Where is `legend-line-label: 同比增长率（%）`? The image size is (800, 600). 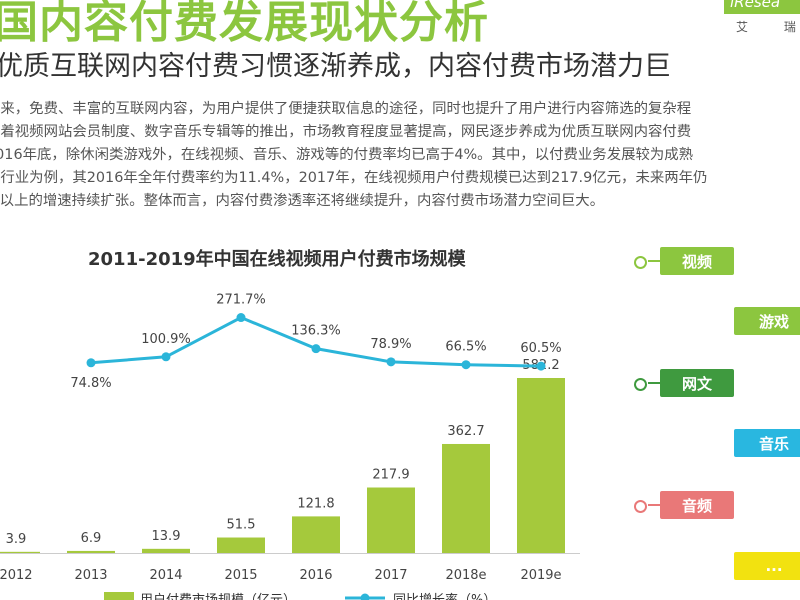
legend-line-label: 同比增长率（%） is located at coordinates (444, 596).